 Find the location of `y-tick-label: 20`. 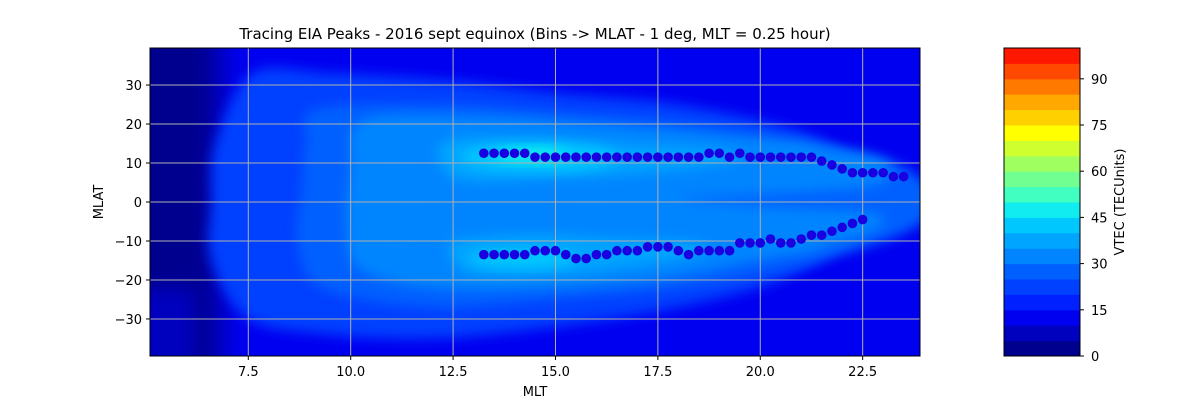

y-tick-label: 20 is located at coordinates (133, 125).